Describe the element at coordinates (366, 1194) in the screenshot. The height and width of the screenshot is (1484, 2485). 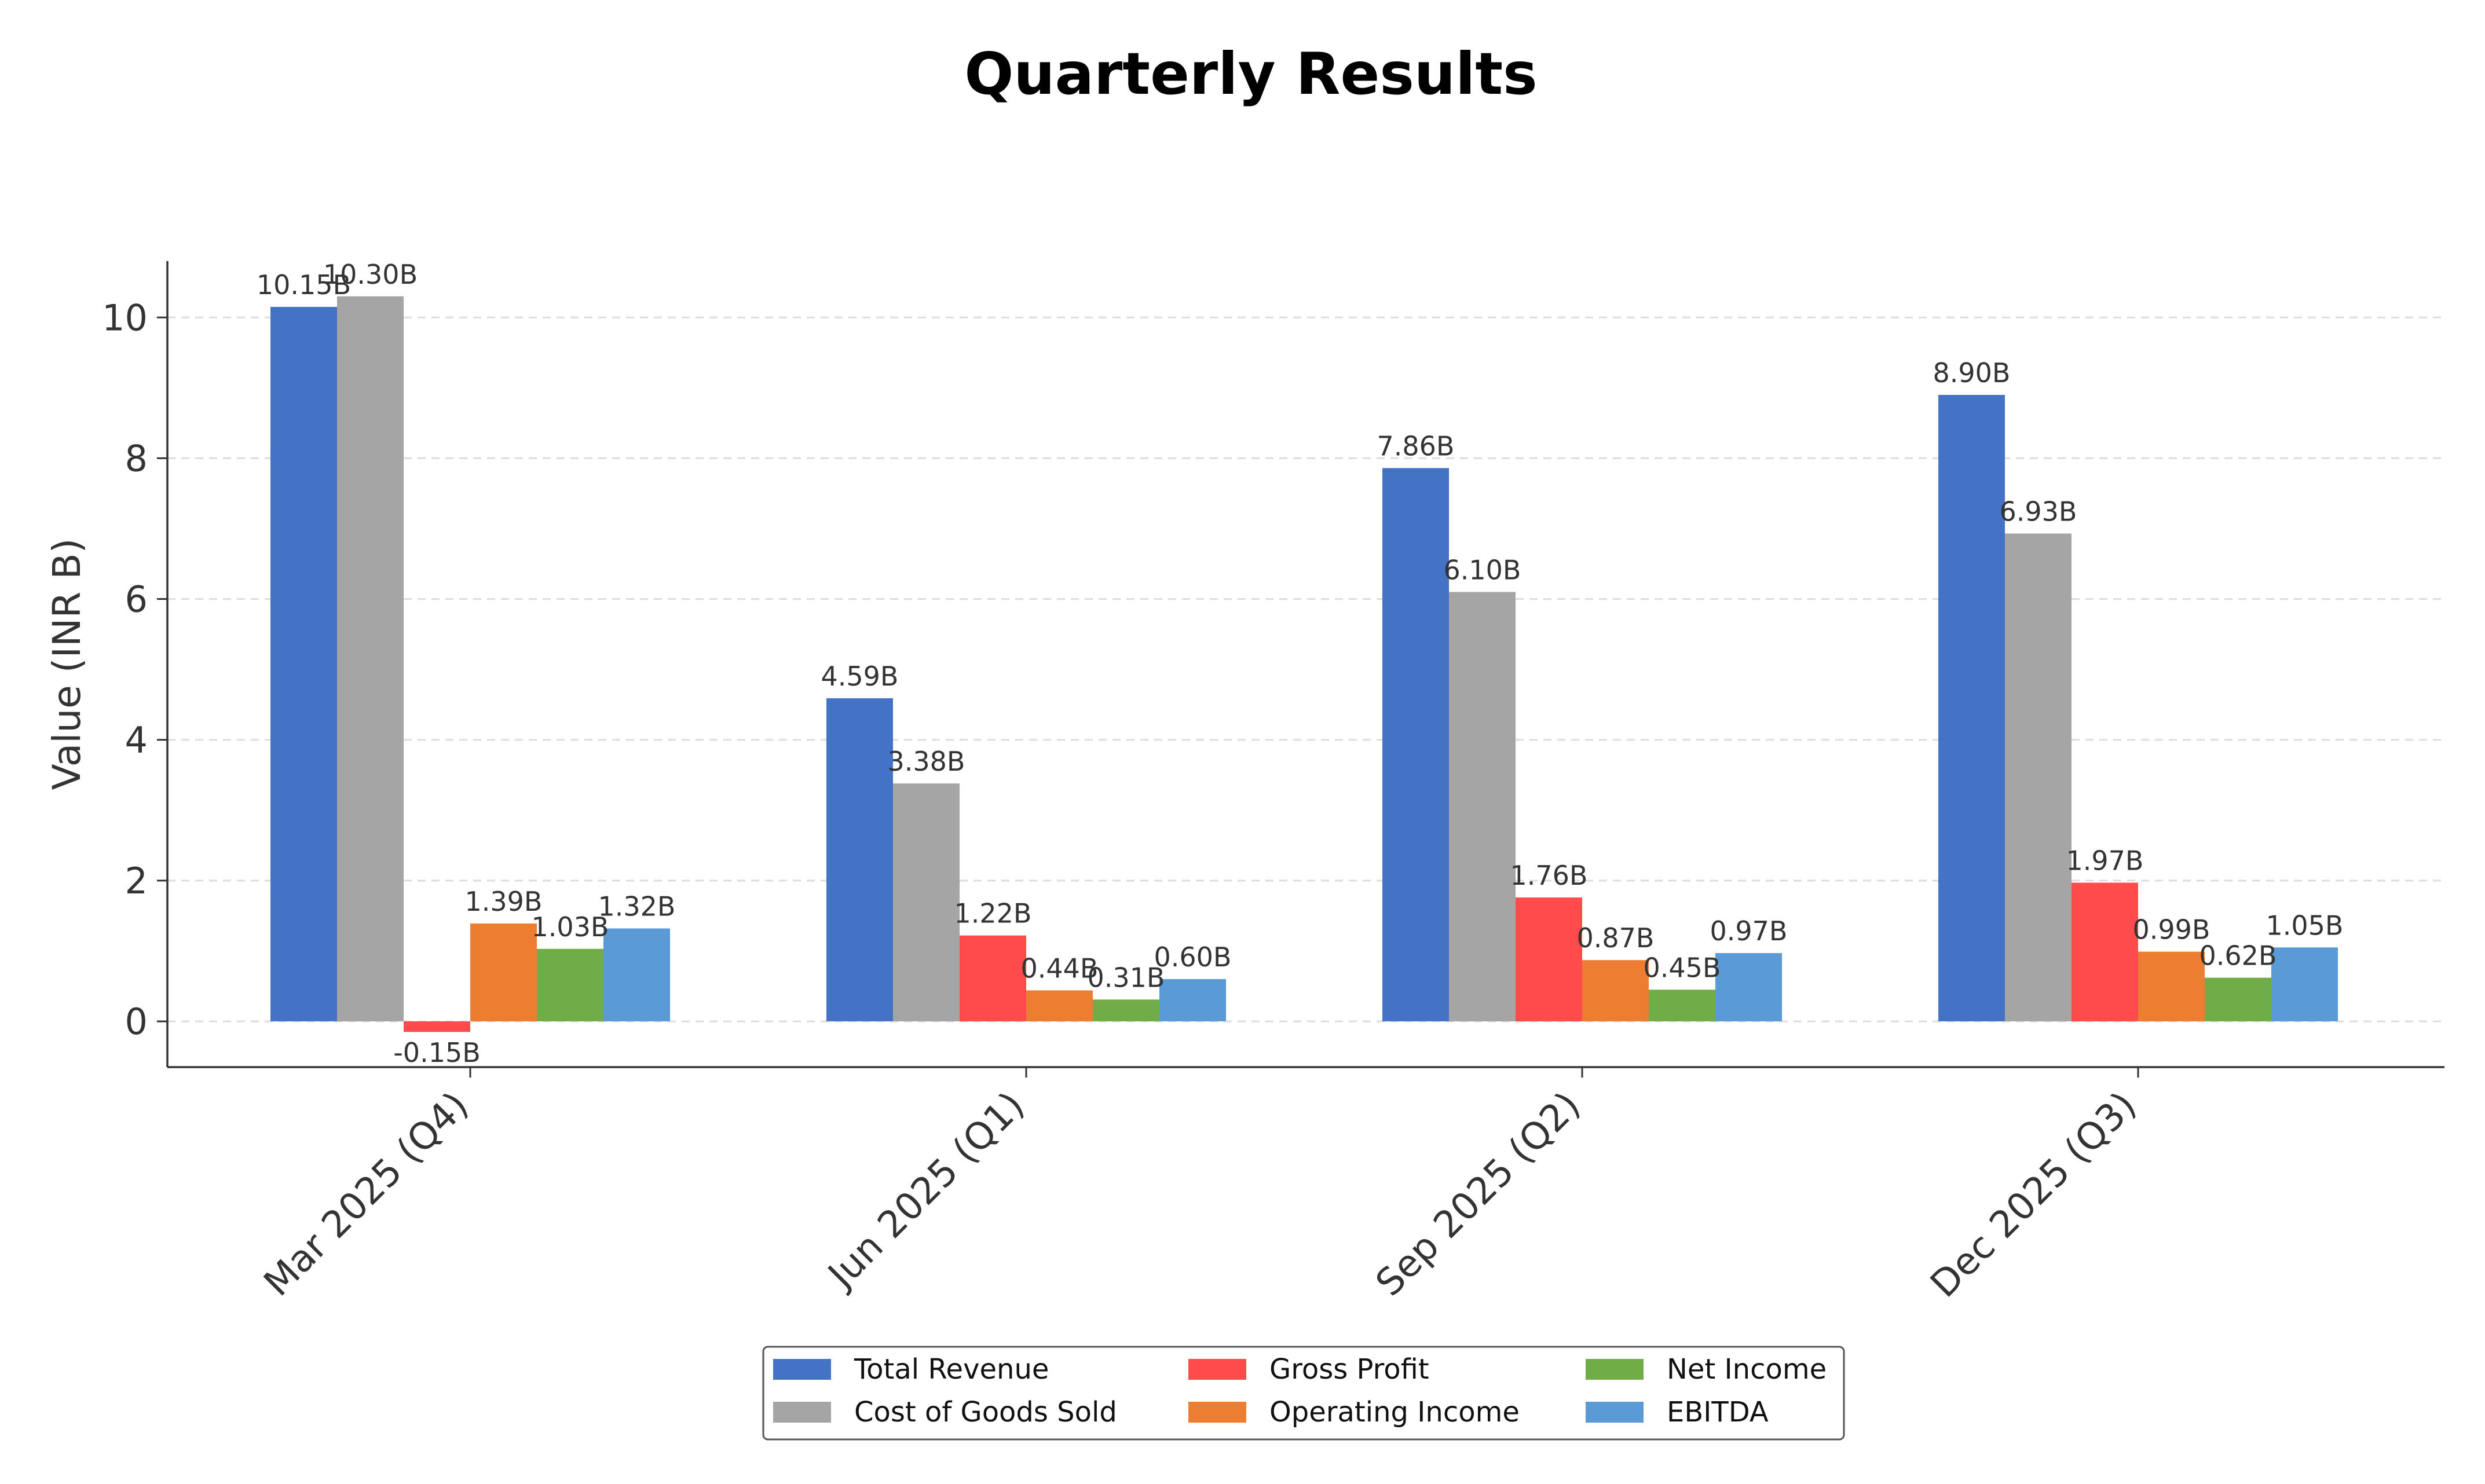
I see `x-tick-label: Mar 2025 (Q4)` at that location.